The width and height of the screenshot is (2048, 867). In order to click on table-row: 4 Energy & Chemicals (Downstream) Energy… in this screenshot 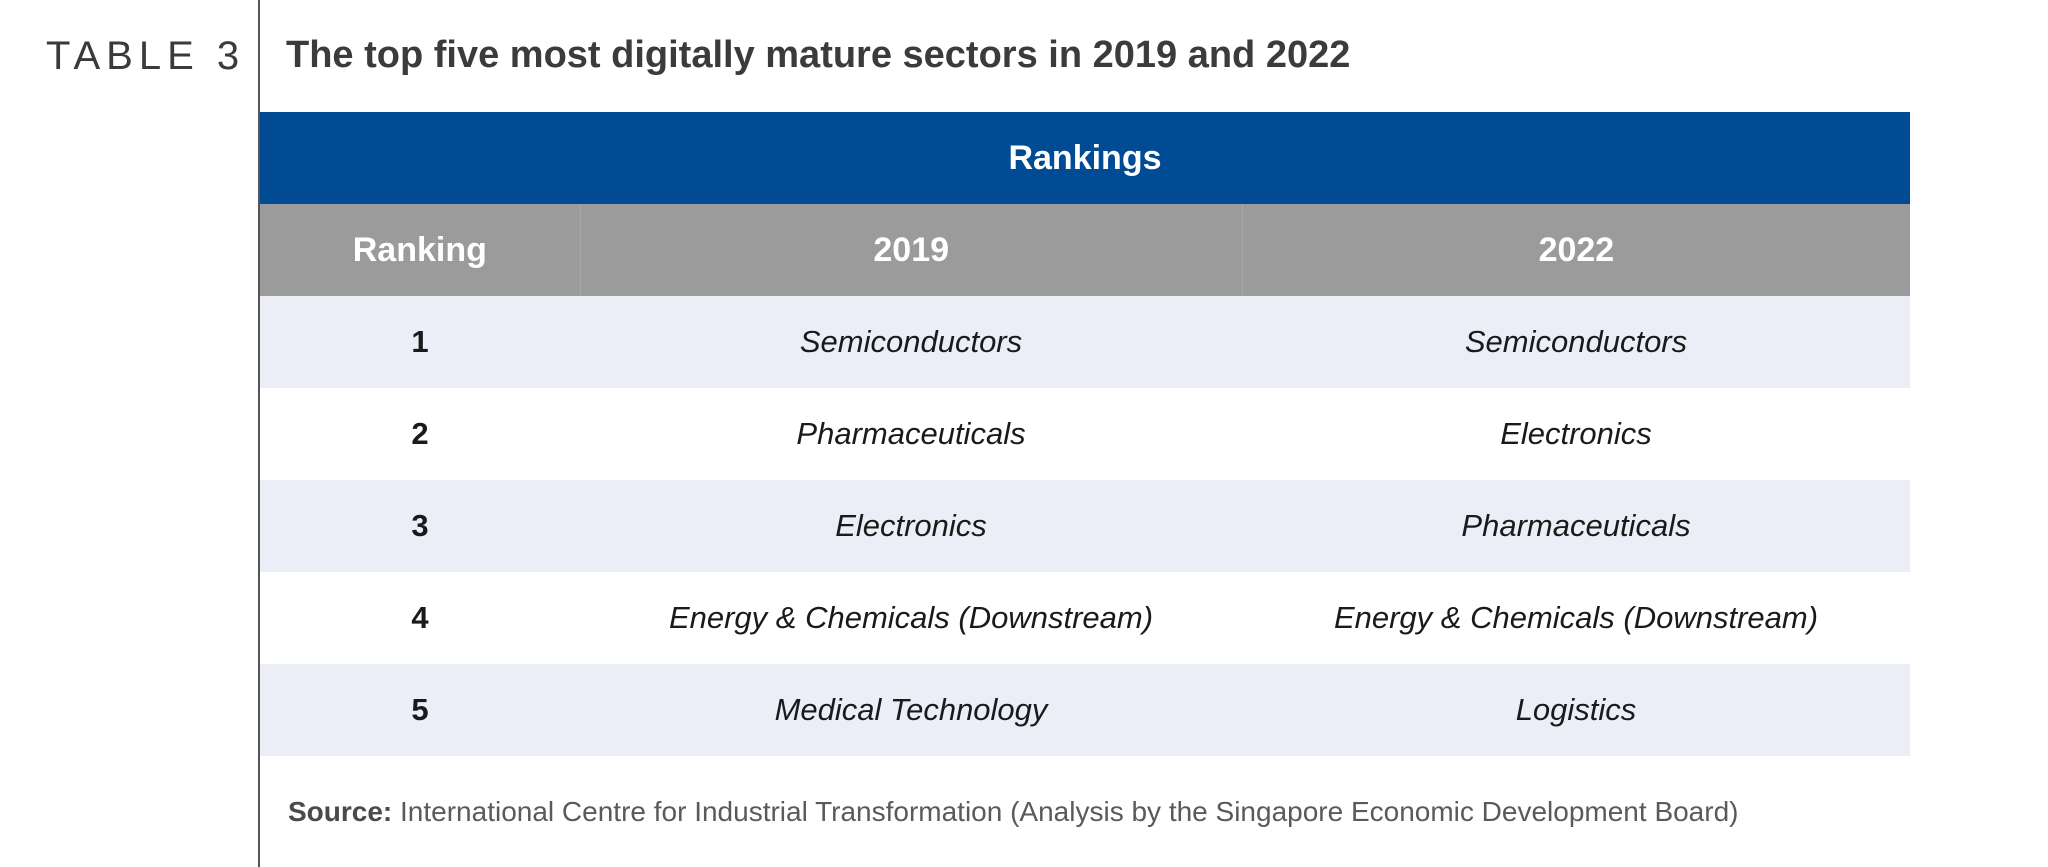, I will do `click(1085, 618)`.